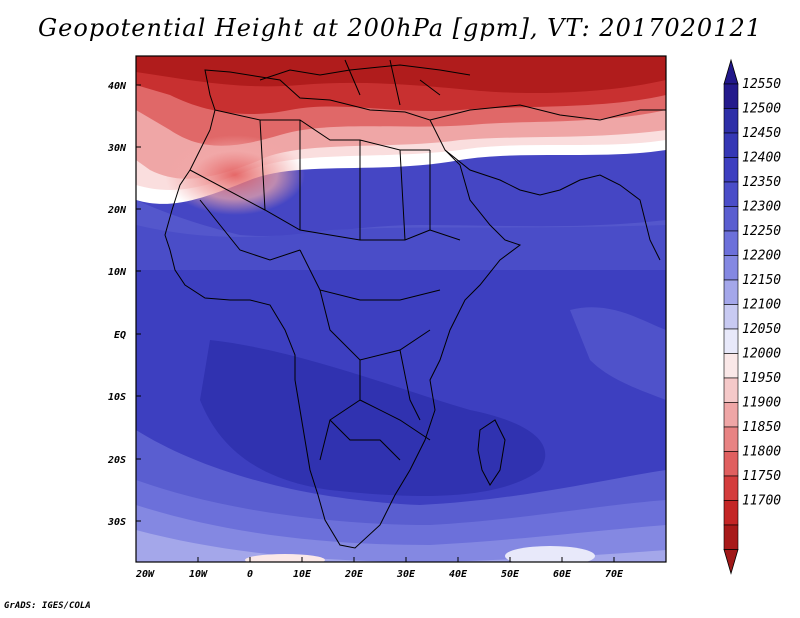  What do you see at coordinates (731, 71) in the screenshot?
I see `colorbar-top-arrow` at bounding box center [731, 71].